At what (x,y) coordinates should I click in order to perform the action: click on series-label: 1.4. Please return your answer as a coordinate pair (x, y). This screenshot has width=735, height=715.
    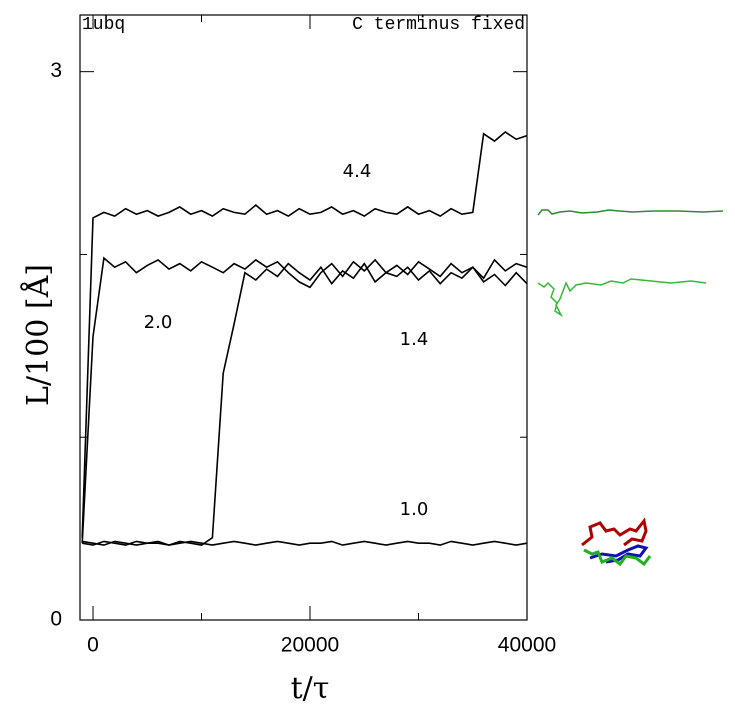
    Looking at the image, I should click on (414, 339).